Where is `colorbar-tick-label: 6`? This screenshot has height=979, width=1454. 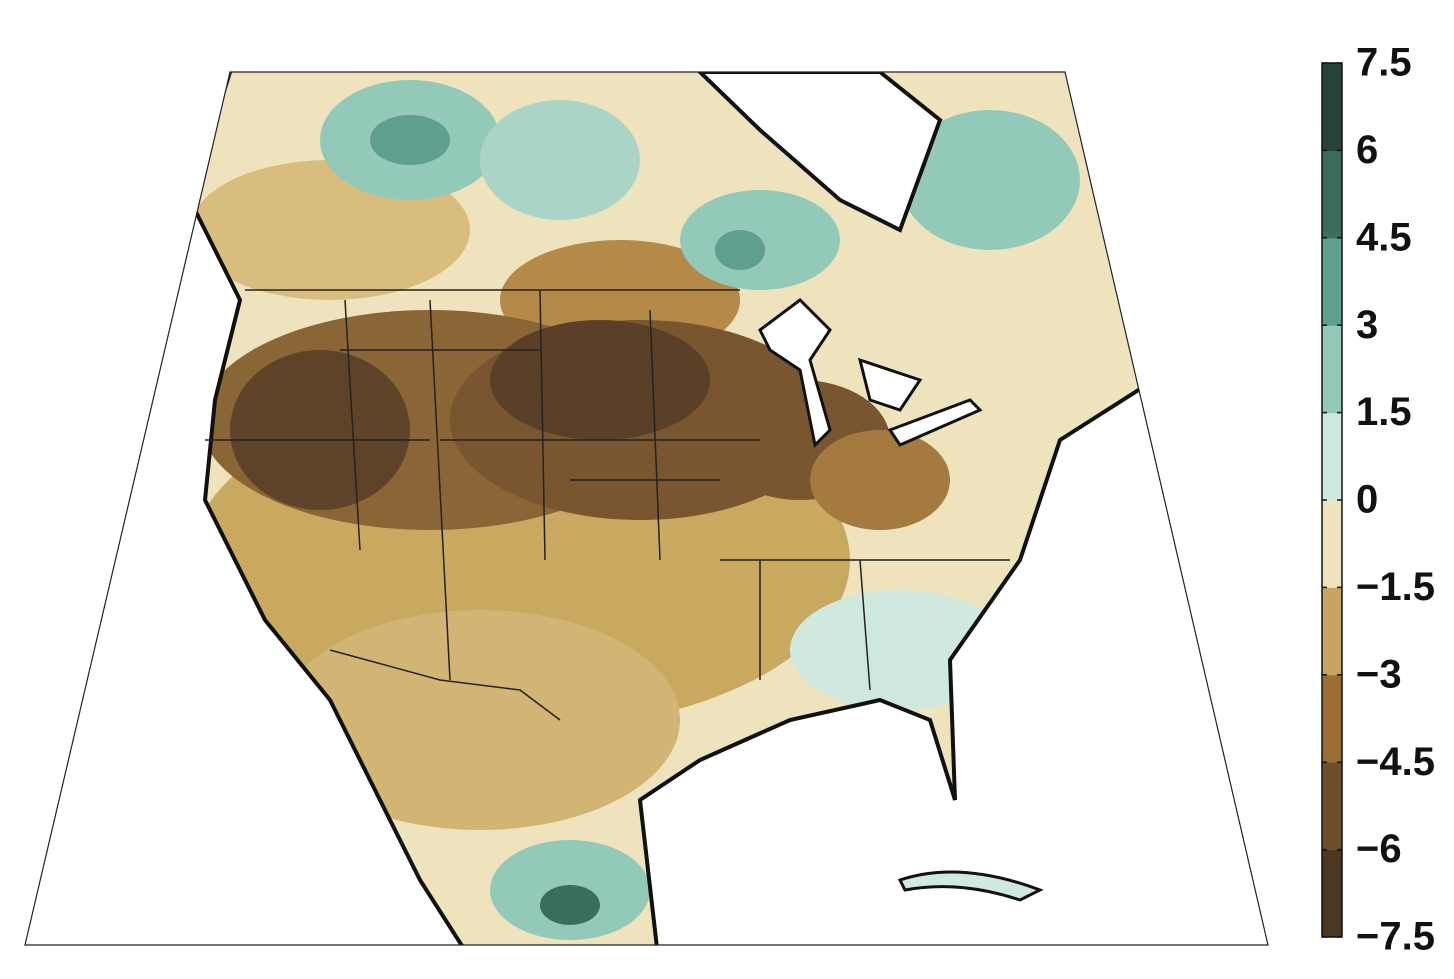
colorbar-tick-label: 6 is located at coordinates (1367, 150).